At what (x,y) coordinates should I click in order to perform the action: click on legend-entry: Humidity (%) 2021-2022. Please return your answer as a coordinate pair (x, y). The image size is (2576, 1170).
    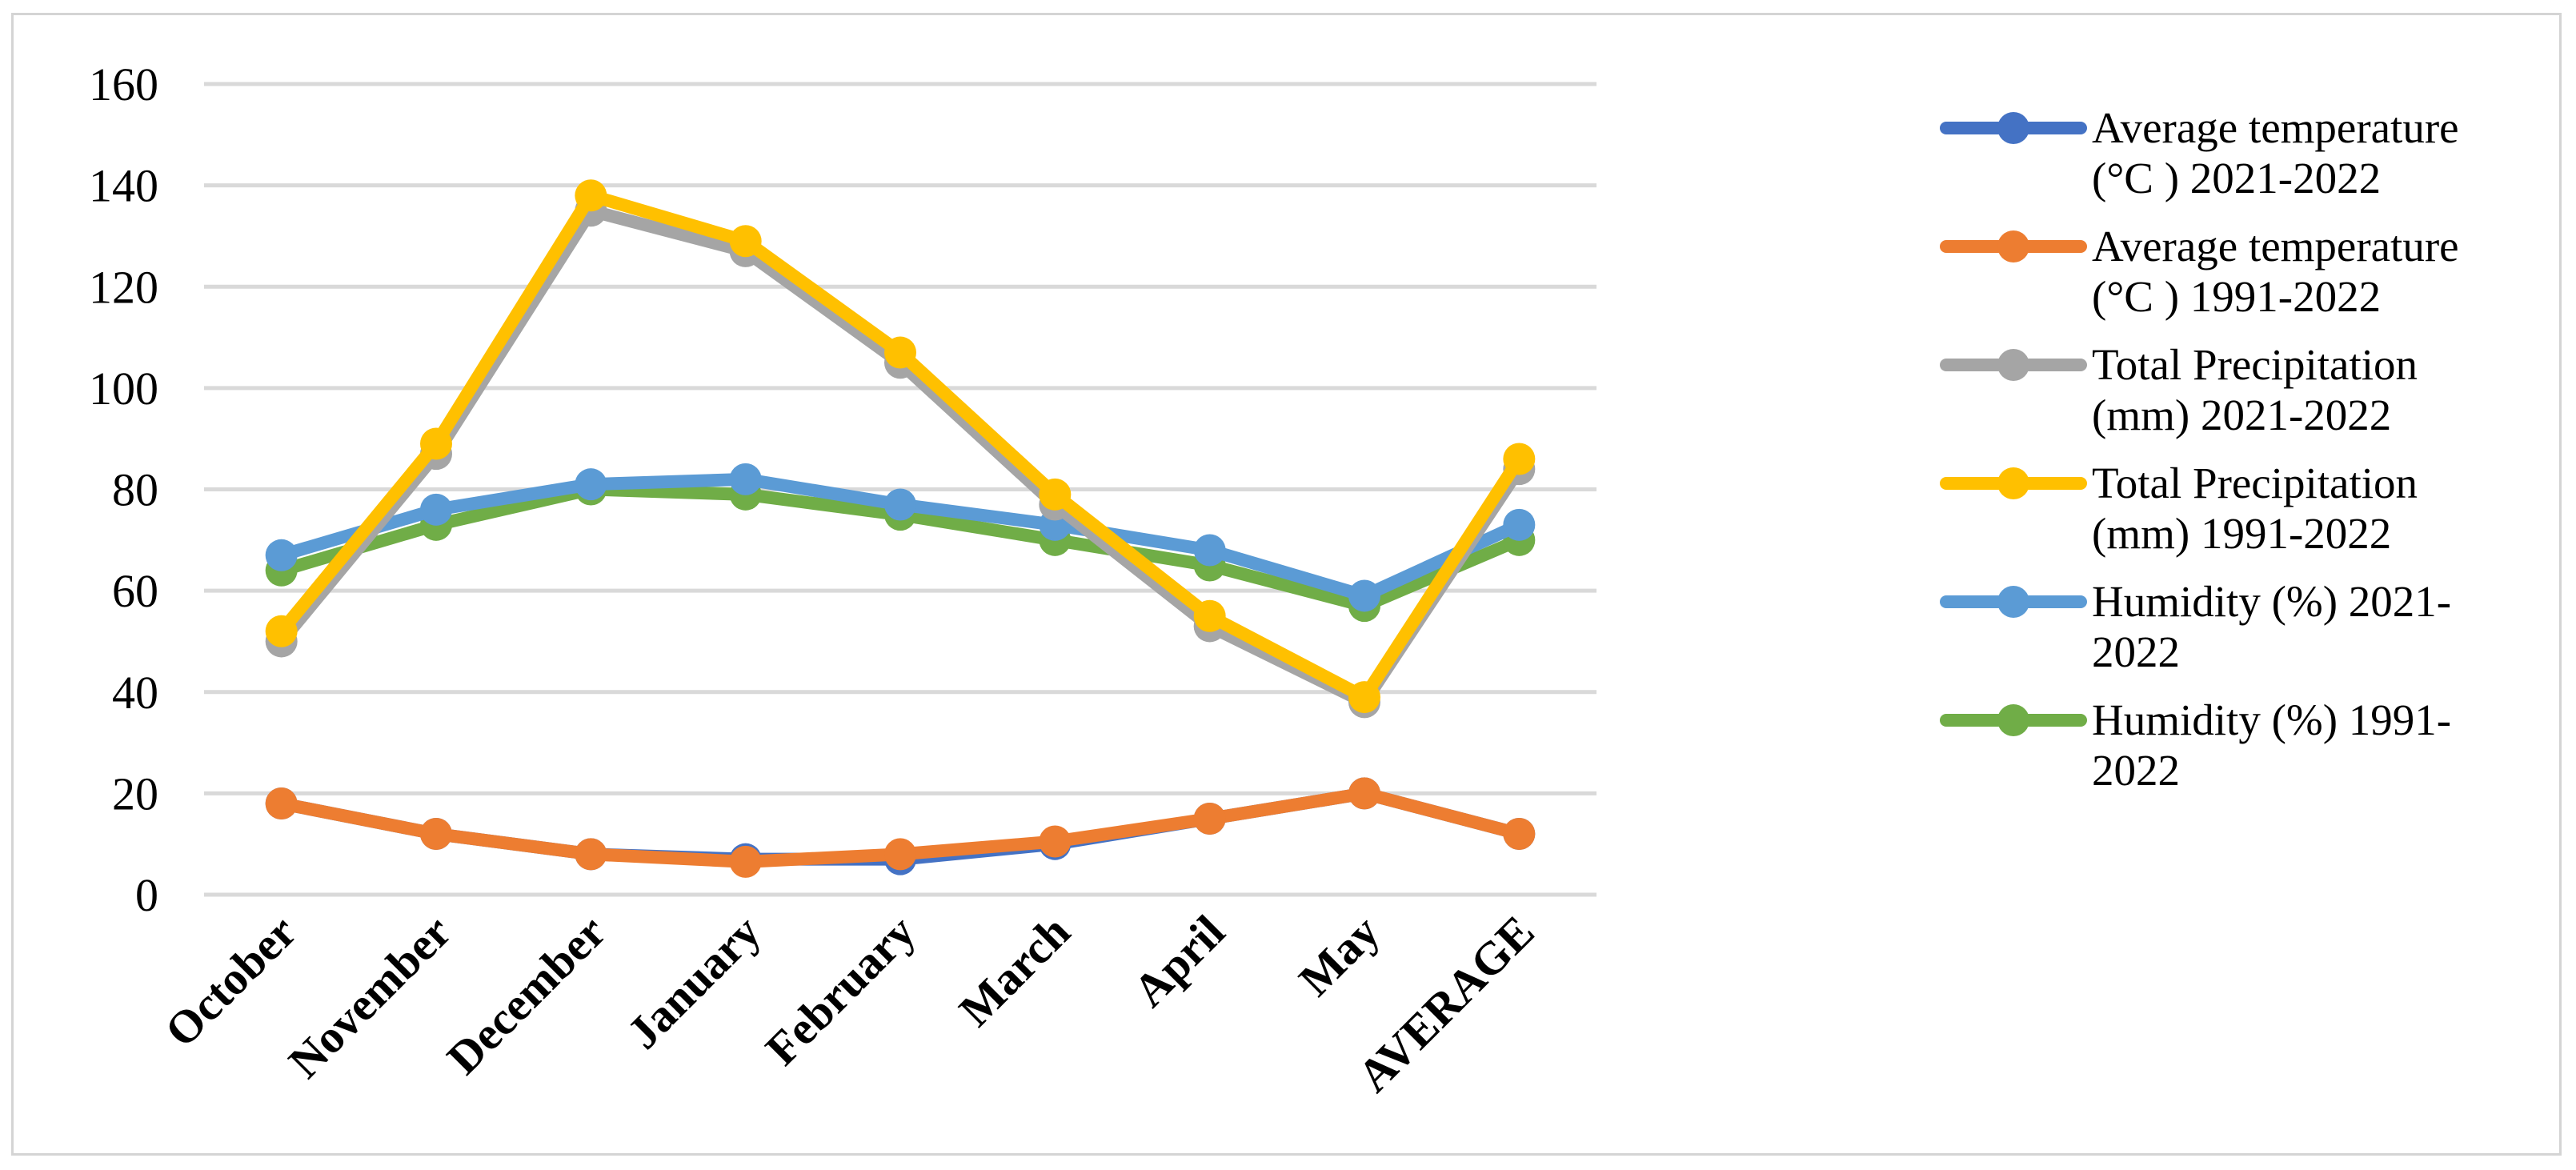
    Looking at the image, I should click on (2195, 626).